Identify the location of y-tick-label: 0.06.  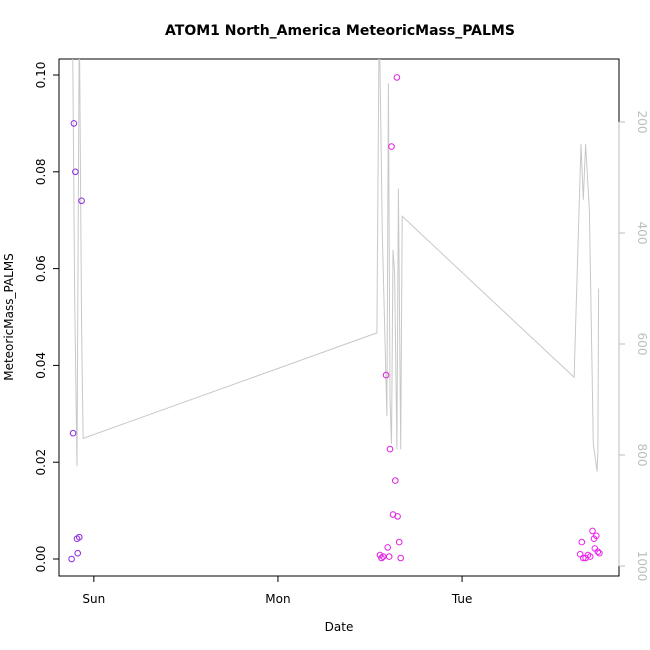
(41, 268).